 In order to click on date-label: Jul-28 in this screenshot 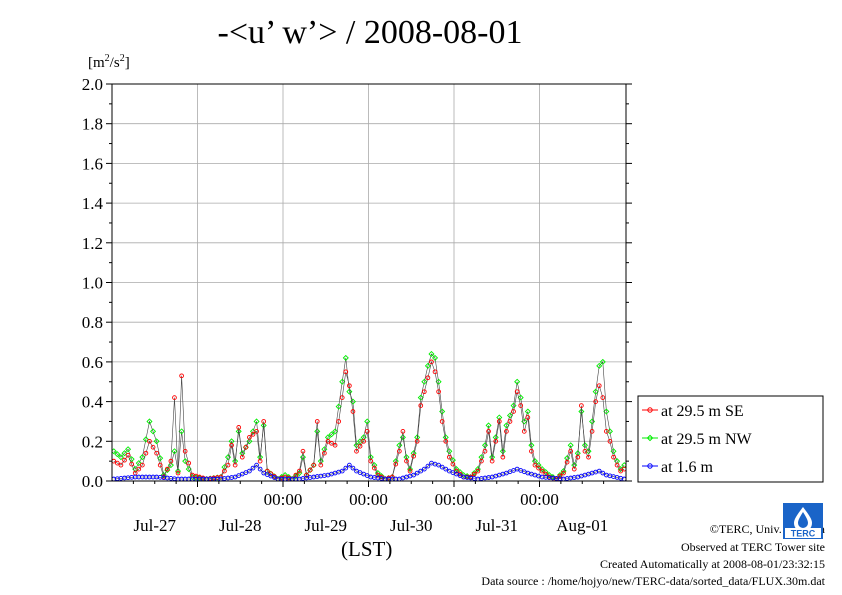, I will do `click(240, 525)`.